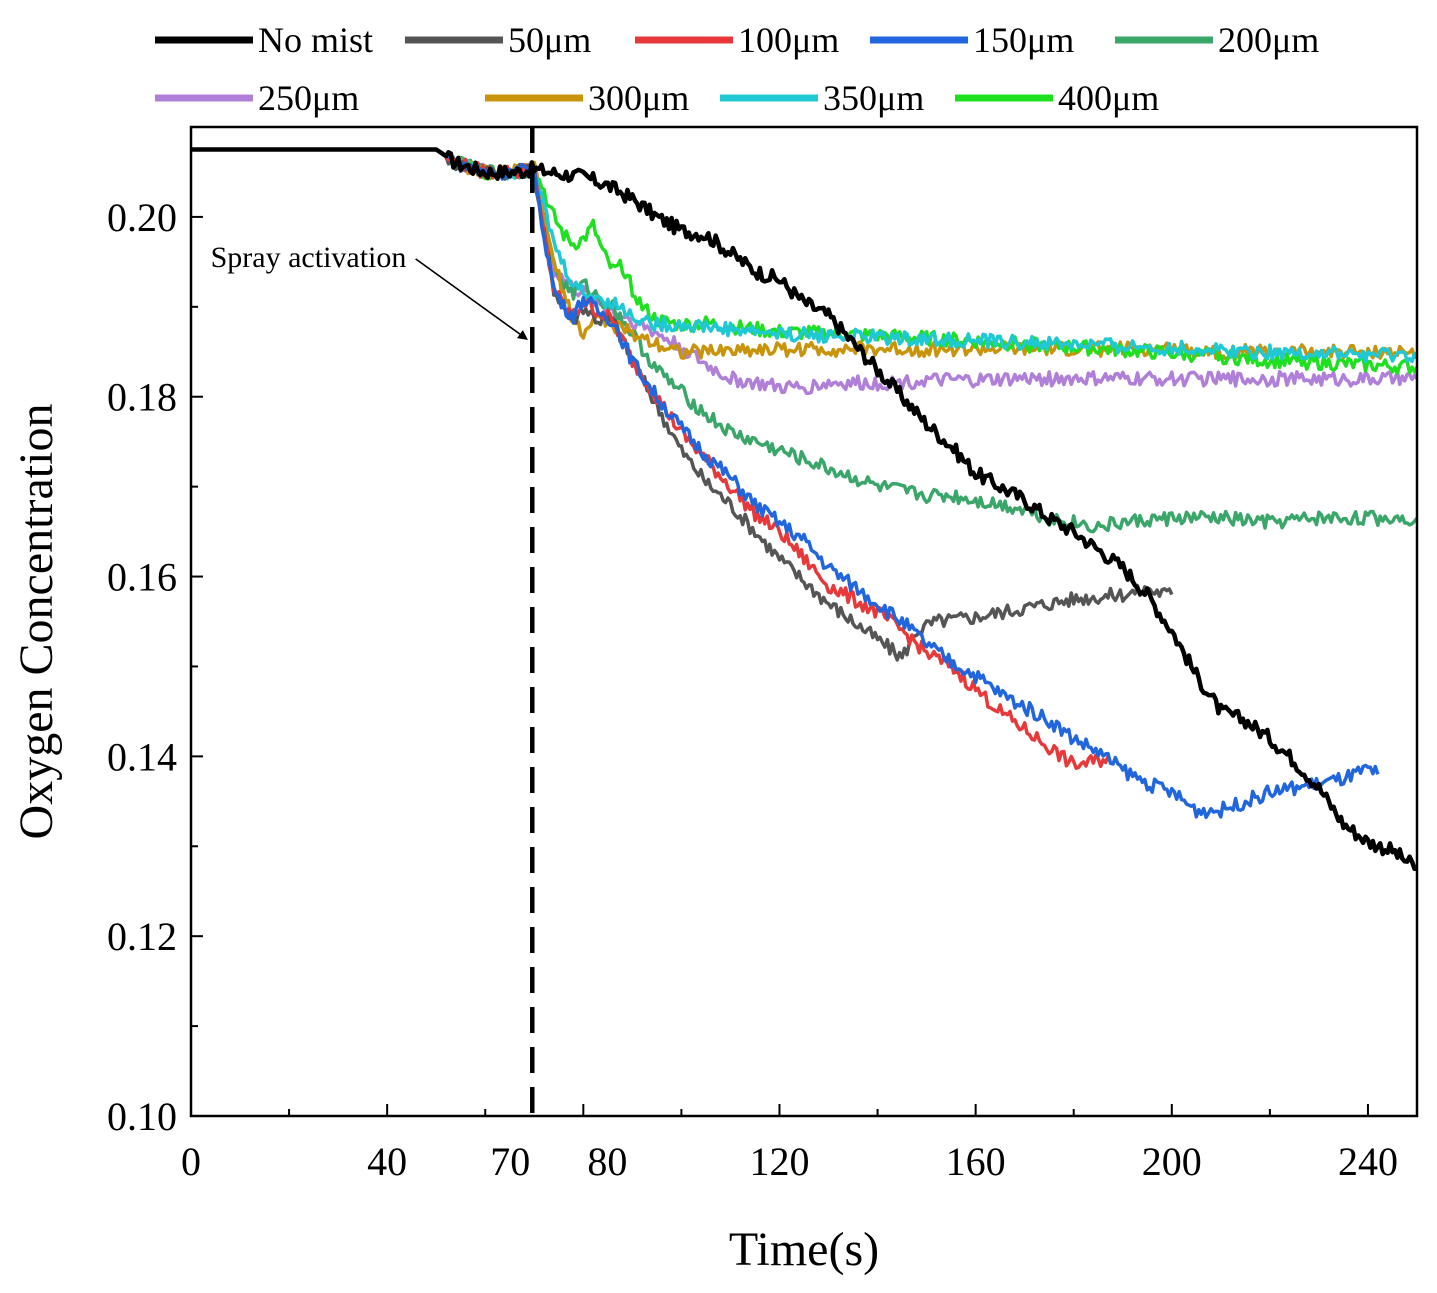 The image size is (1437, 1293). Describe the element at coordinates (315, 40) in the screenshot. I see `legend-label: No mist` at that location.